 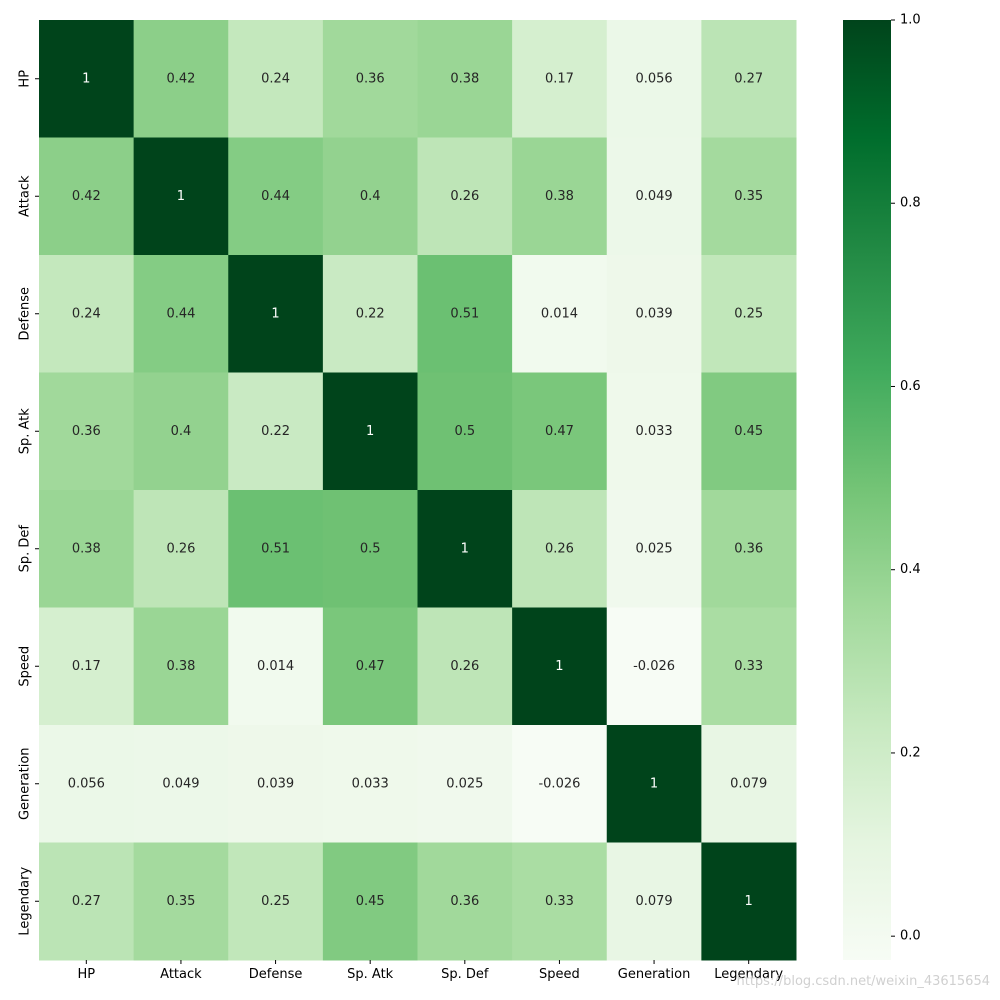 What do you see at coordinates (464, 783) in the screenshot?
I see `cell-value-label: 0.025` at bounding box center [464, 783].